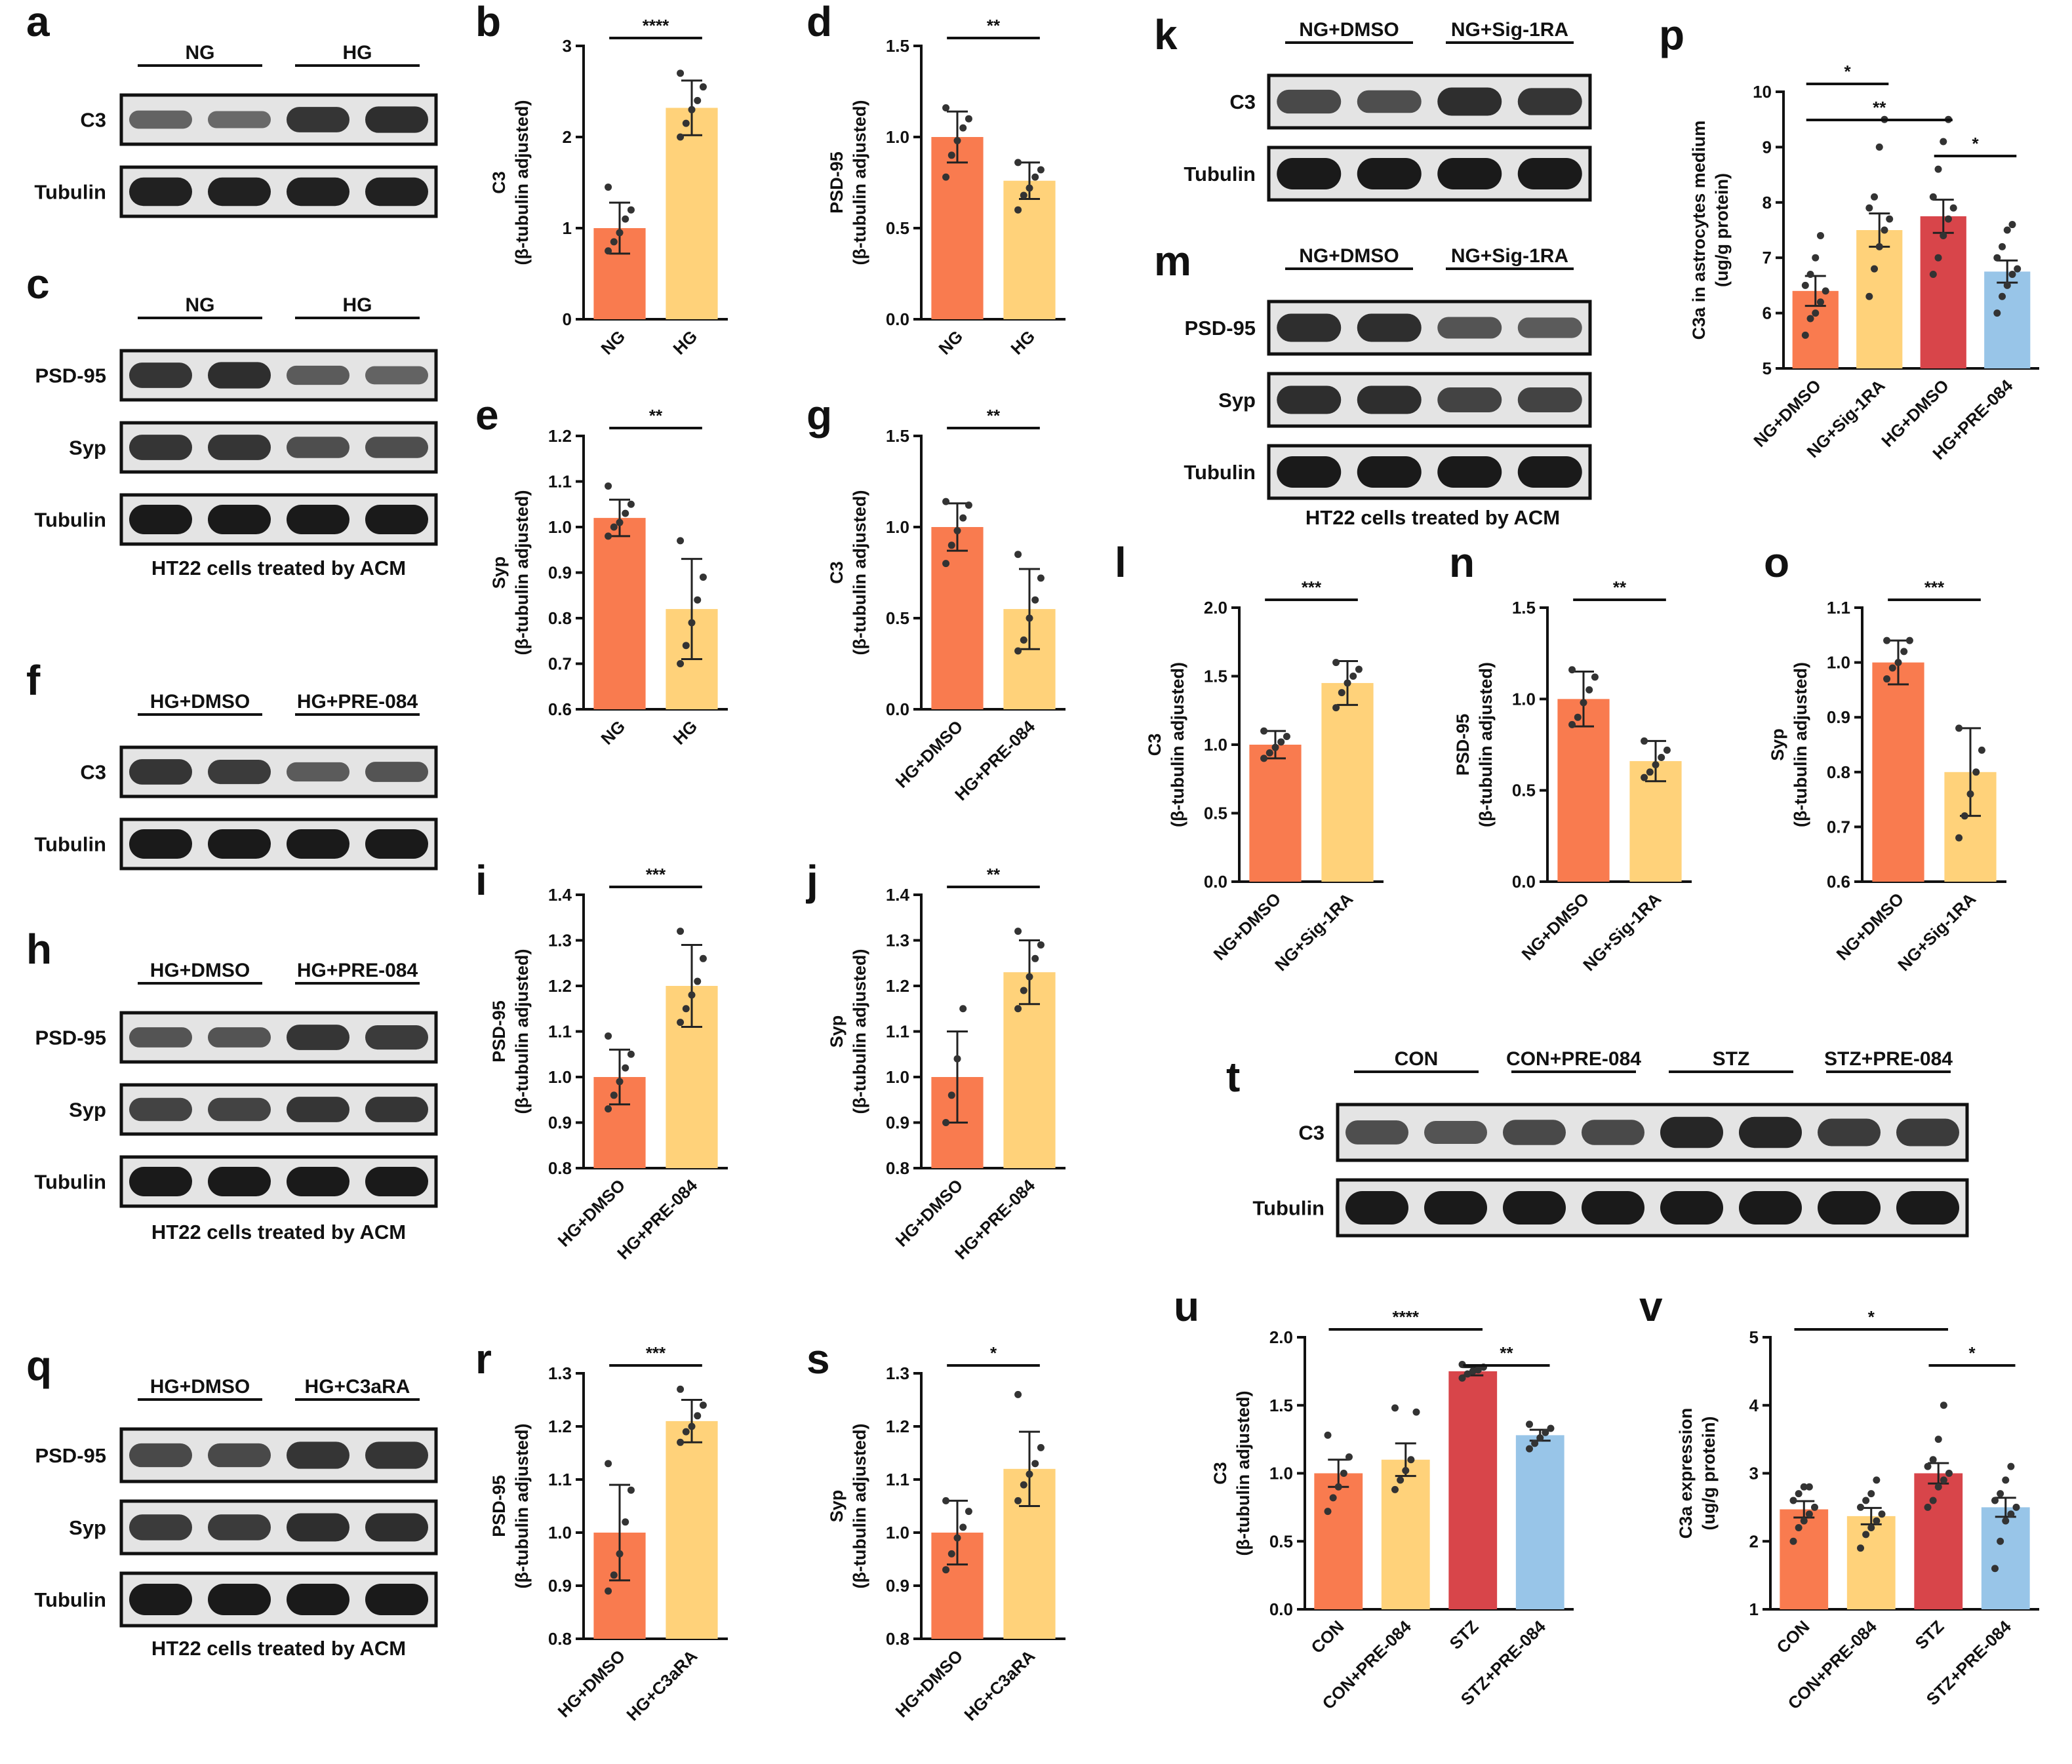 The height and width of the screenshot is (1764, 2072). What do you see at coordinates (1686, 1473) in the screenshot?
I see `y-axis-title: C3a expression` at bounding box center [1686, 1473].